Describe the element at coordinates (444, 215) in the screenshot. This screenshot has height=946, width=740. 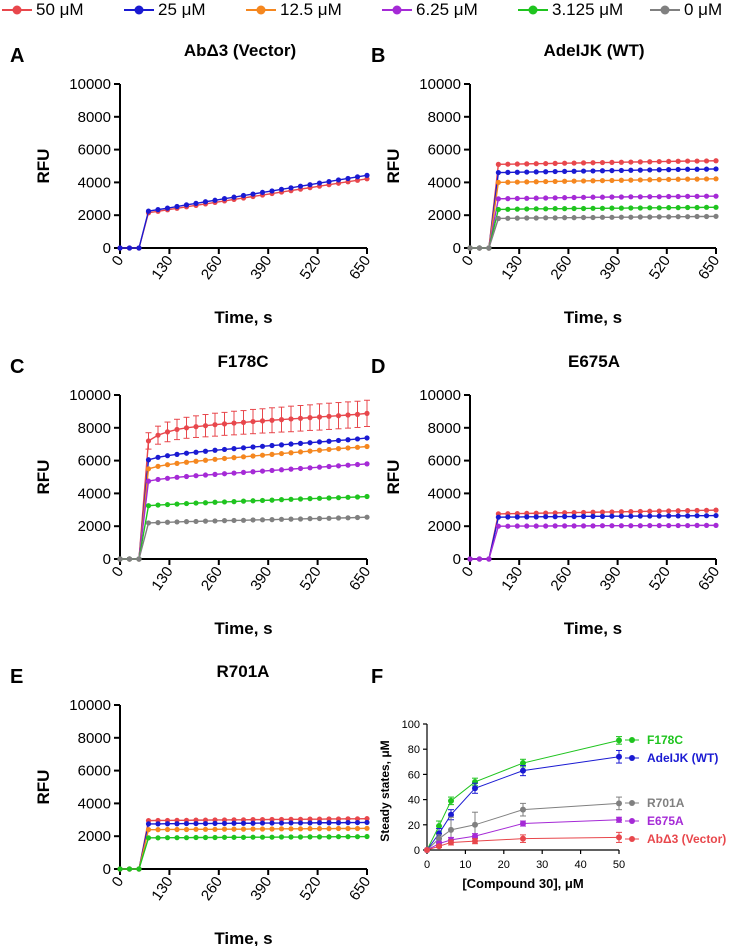
I see `y-tick-label: 2000` at that location.